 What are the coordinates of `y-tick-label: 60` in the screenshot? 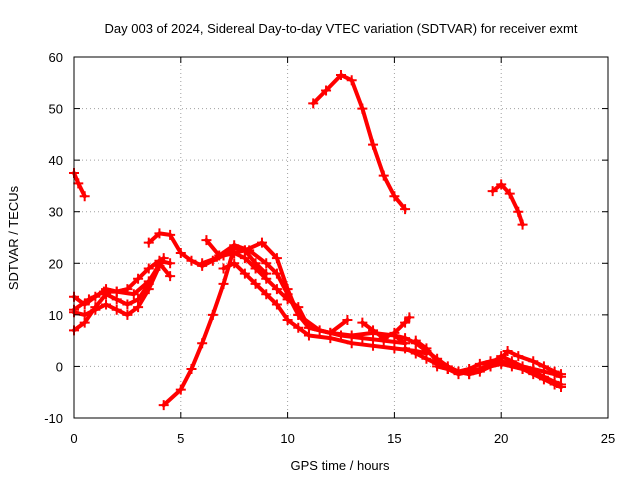 It's located at (56, 57).